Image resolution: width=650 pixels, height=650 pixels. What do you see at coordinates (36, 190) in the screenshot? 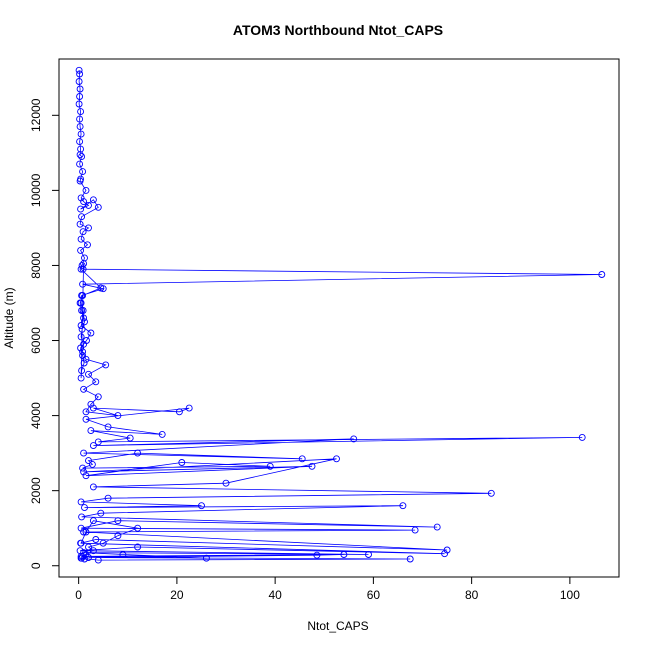
I see `y-tick-label: 10000` at bounding box center [36, 190].